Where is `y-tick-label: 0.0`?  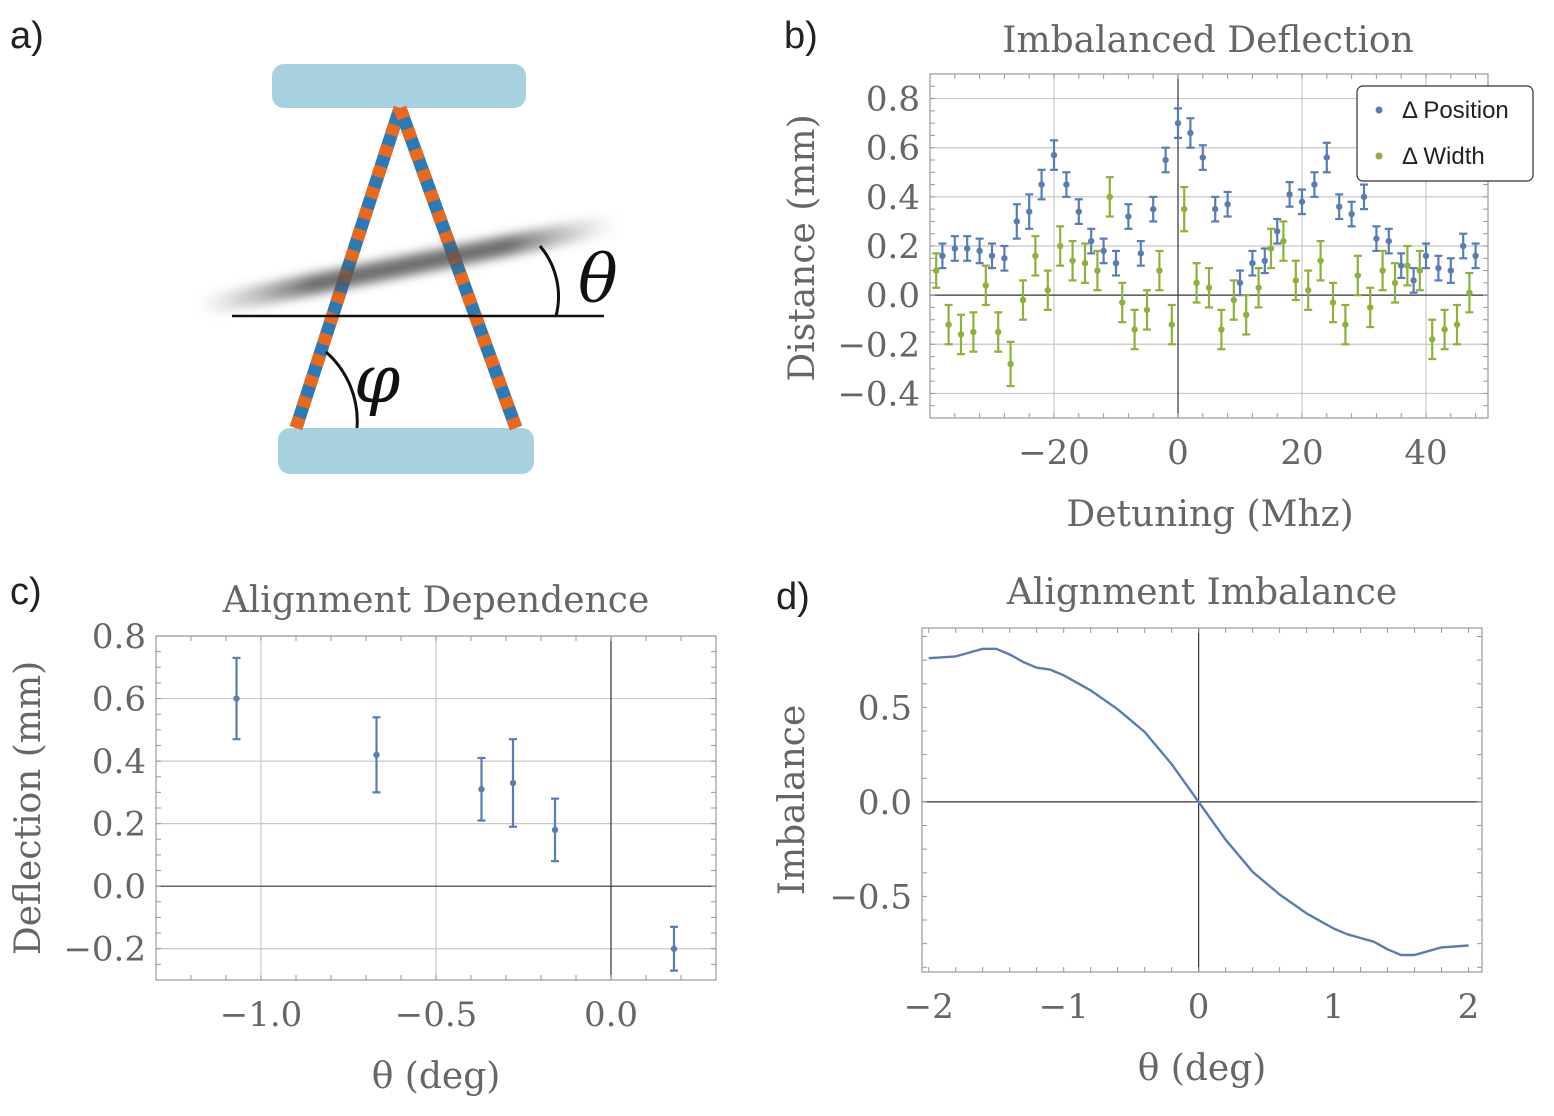 y-tick-label: 0.0 is located at coordinates (893, 296).